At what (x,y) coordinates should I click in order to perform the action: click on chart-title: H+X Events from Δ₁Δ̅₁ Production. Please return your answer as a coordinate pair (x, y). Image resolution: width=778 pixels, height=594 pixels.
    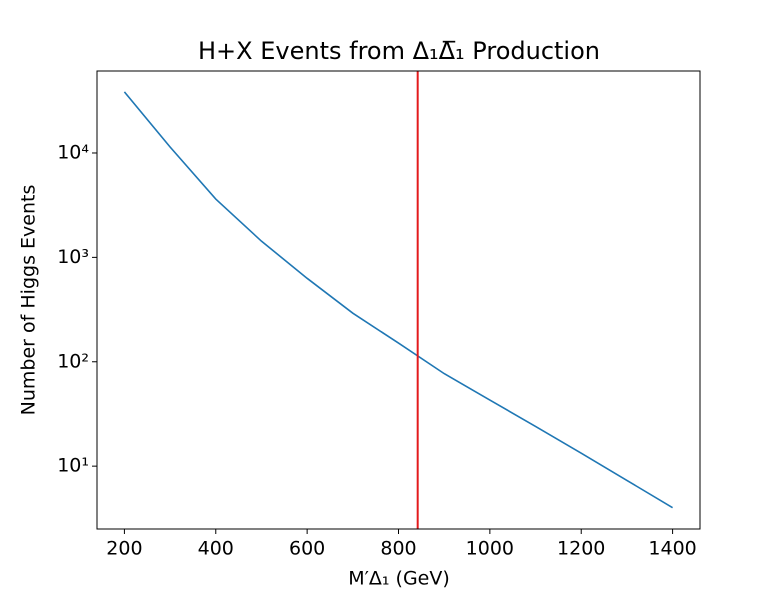
    Looking at the image, I should click on (399, 51).